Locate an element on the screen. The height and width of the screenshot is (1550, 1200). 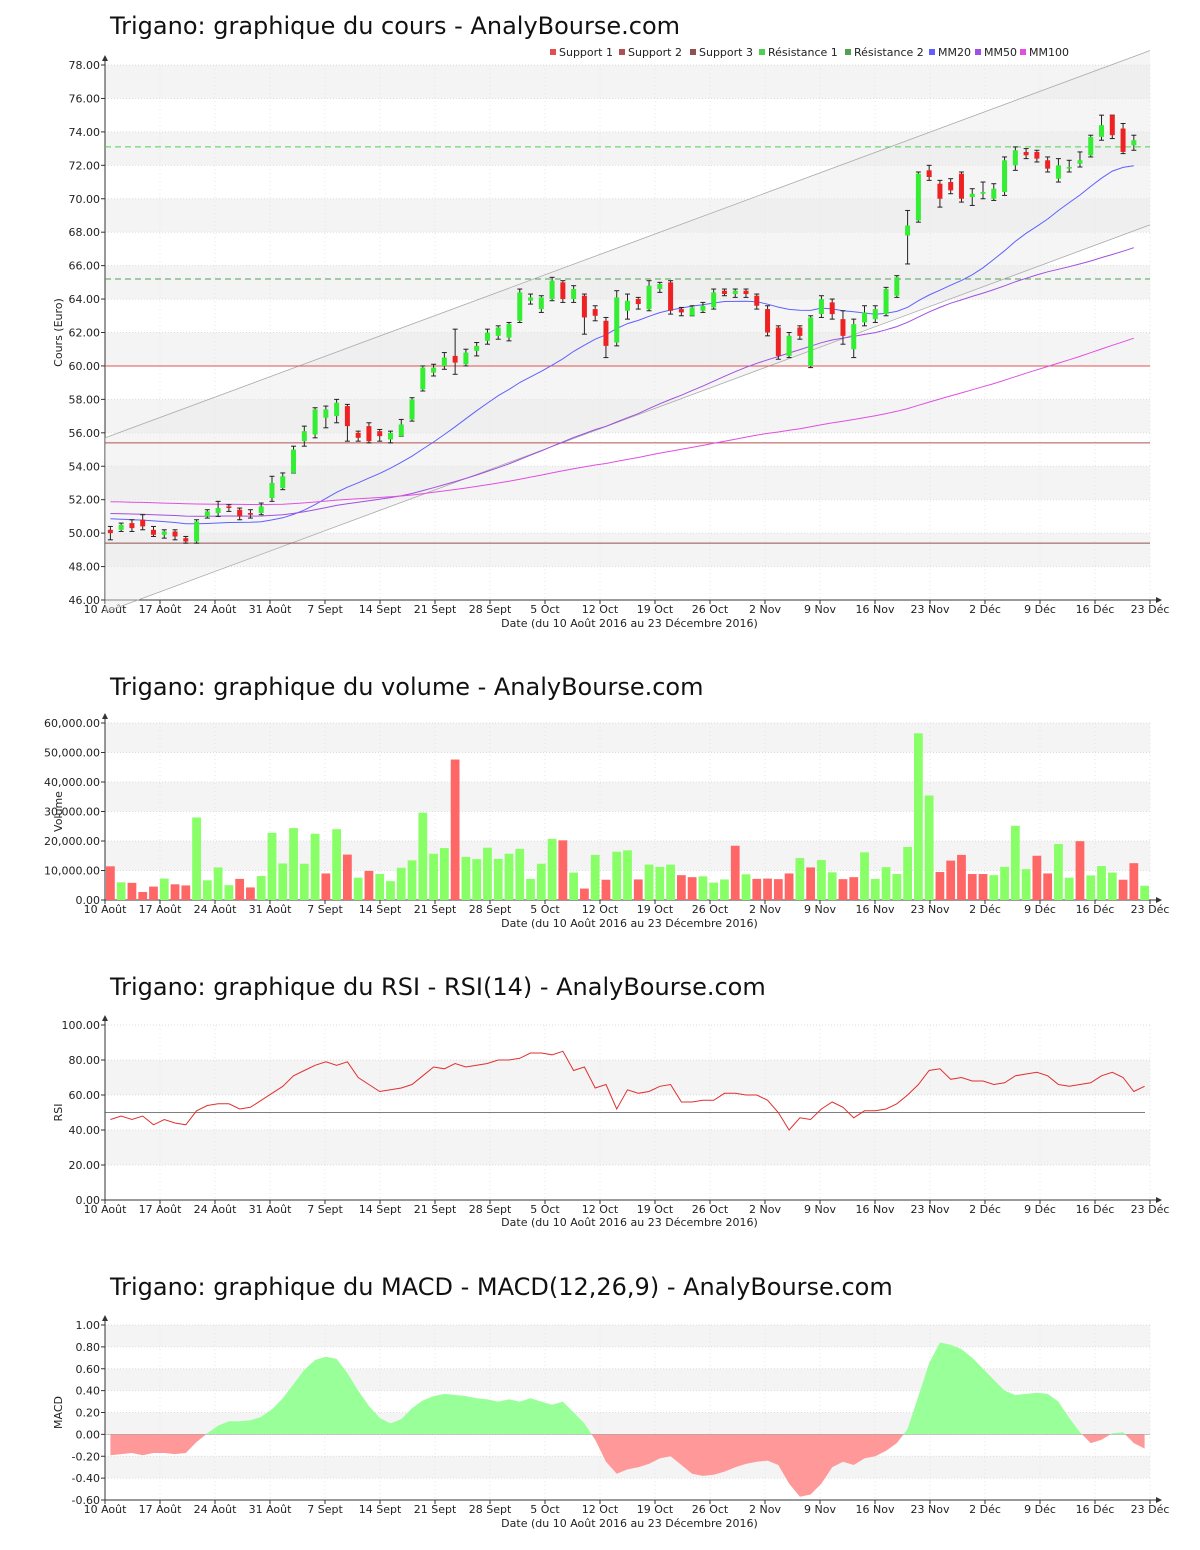
x-tick-label: 24 Août is located at coordinates (216, 909).